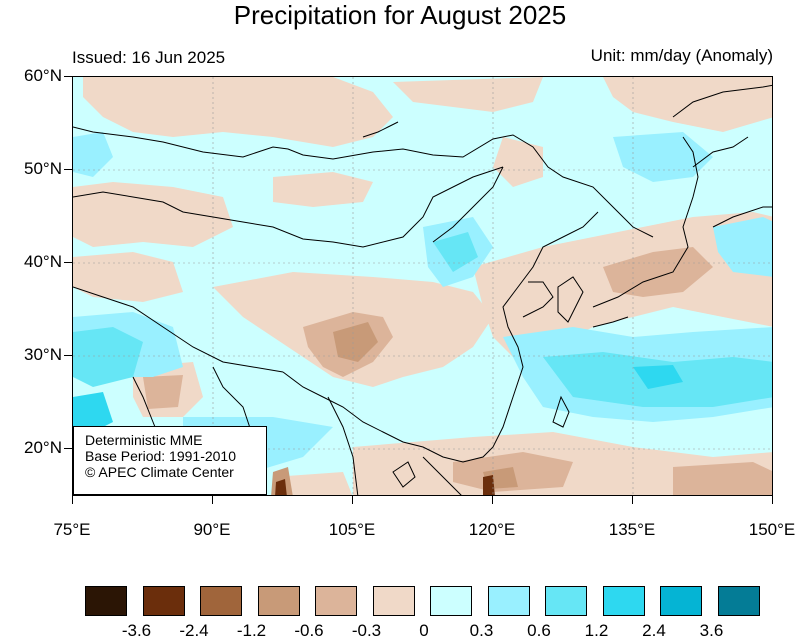 The height and width of the screenshot is (641, 800). Describe the element at coordinates (43, 447) in the screenshot. I see `lat-label-20n: 20°N` at that location.